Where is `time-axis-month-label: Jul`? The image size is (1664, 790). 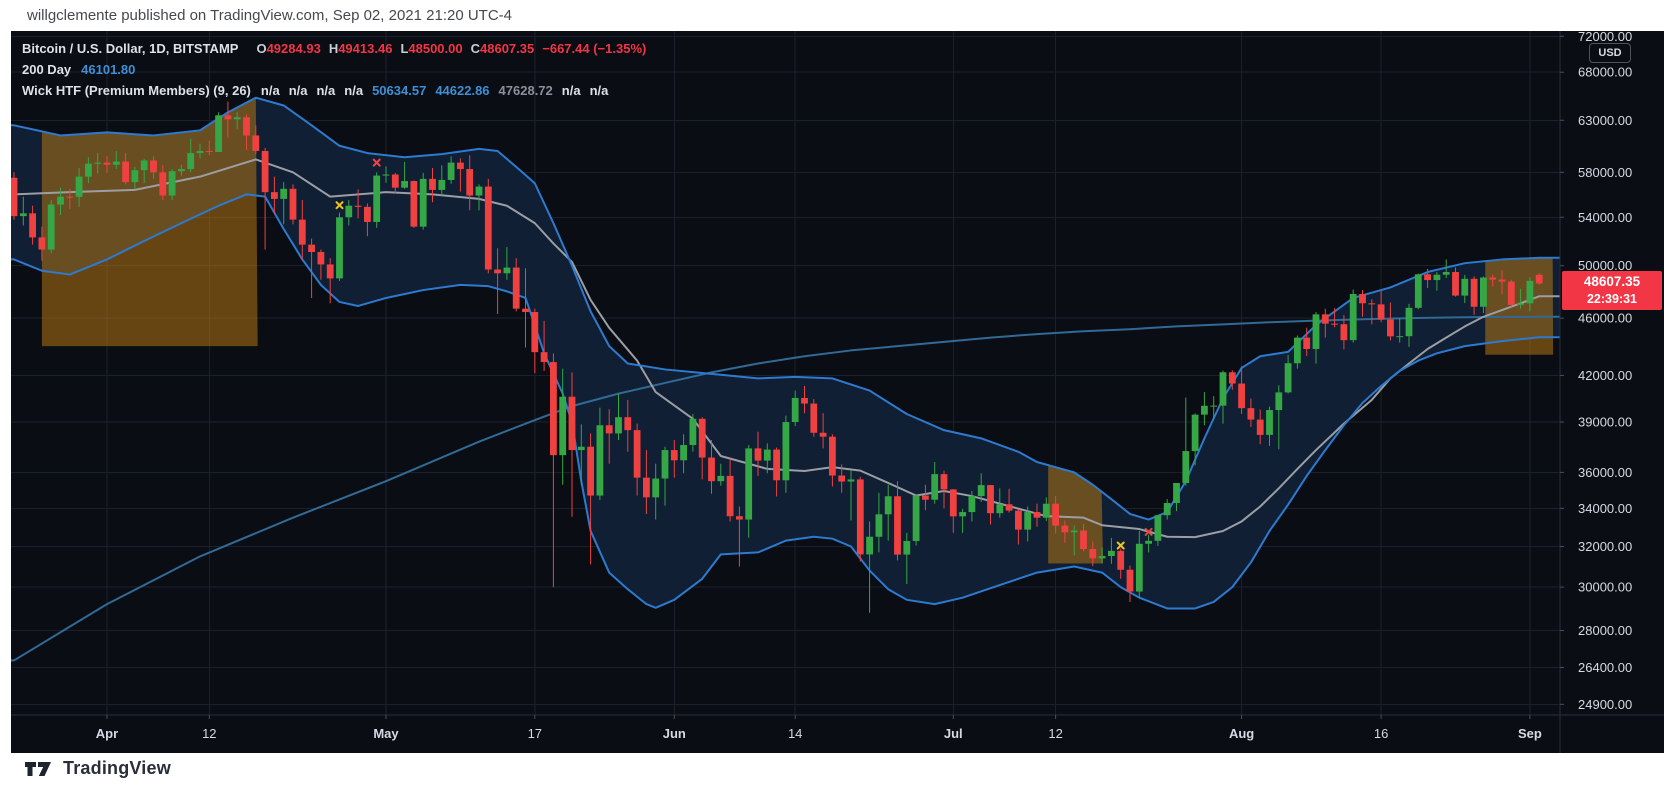
time-axis-month-label: Jul is located at coordinates (953, 733).